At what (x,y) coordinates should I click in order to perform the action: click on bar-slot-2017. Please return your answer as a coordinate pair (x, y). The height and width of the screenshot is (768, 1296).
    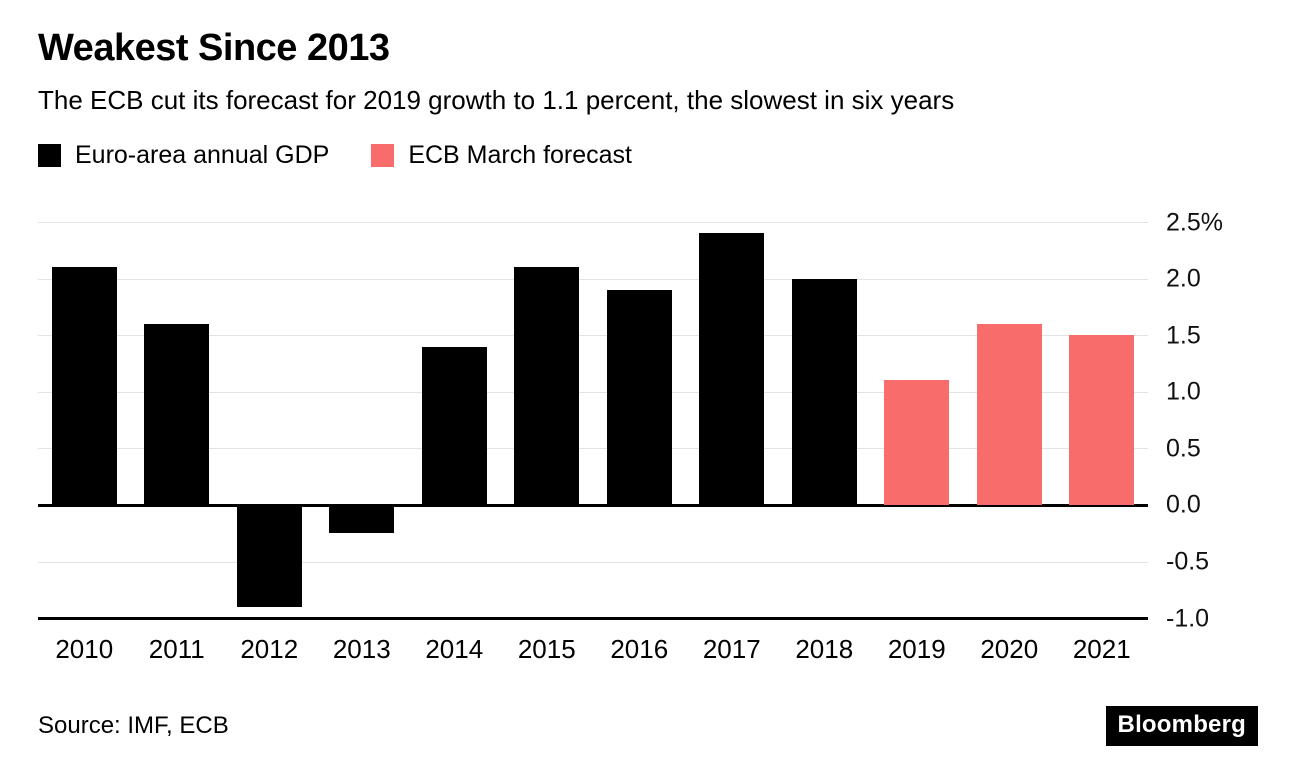
    Looking at the image, I should click on (732, 420).